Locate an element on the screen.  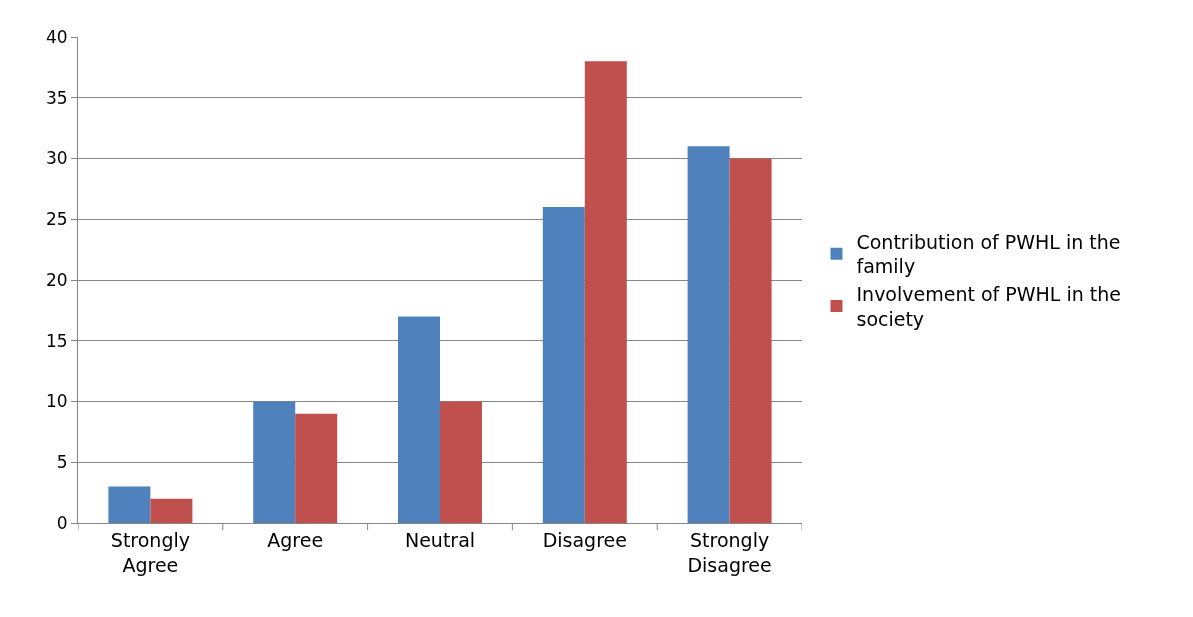
y-tick-label: 0 is located at coordinates (62, 522).